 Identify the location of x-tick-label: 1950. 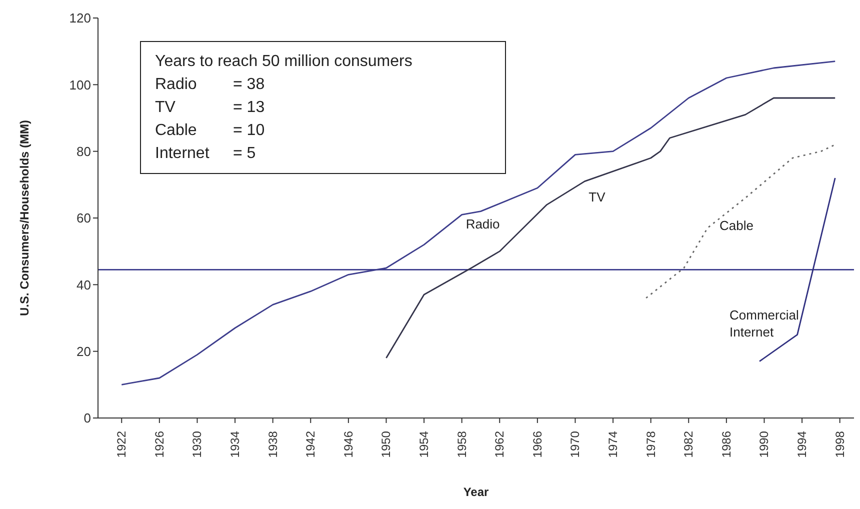
(386, 444).